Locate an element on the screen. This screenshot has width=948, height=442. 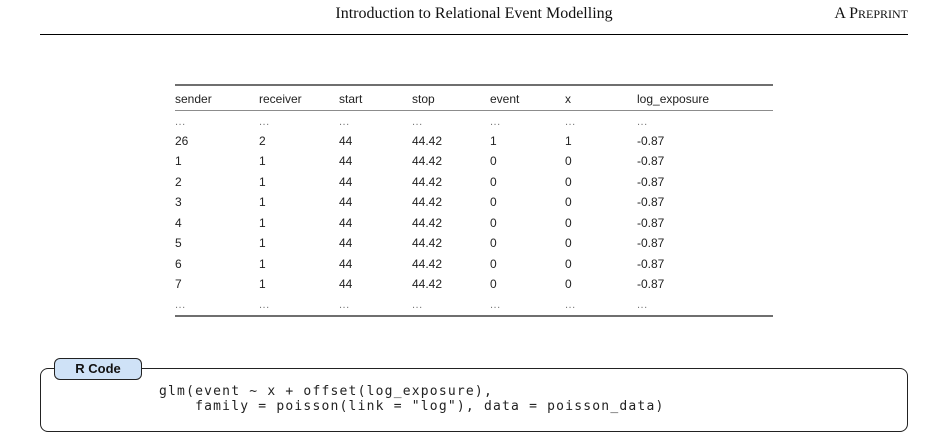
column-header-sender: sender is located at coordinates (193, 98).